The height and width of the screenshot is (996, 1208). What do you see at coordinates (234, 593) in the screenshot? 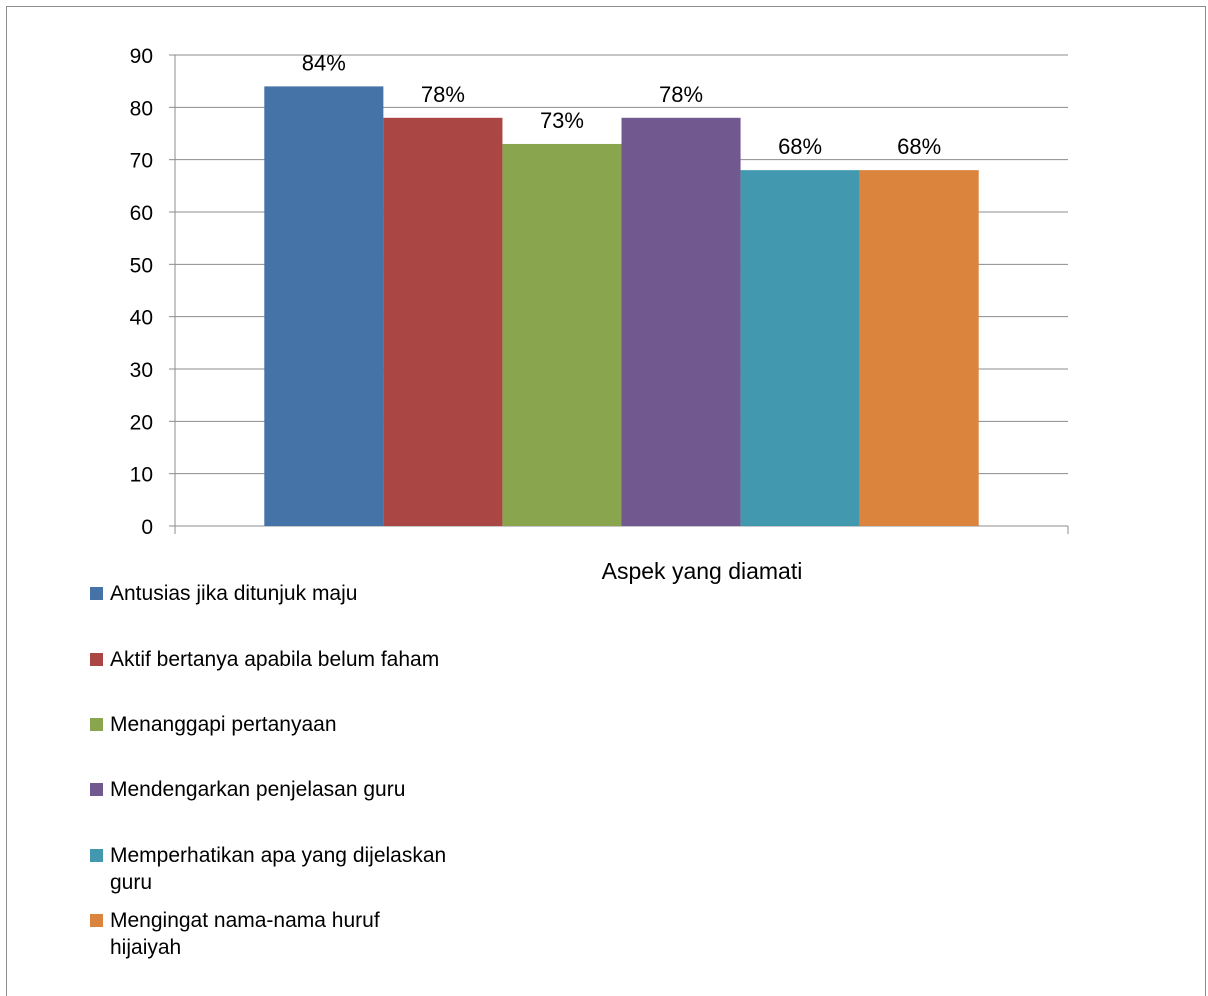
I see `legend-label: Antusias jika ditunjuk maju` at bounding box center [234, 593].